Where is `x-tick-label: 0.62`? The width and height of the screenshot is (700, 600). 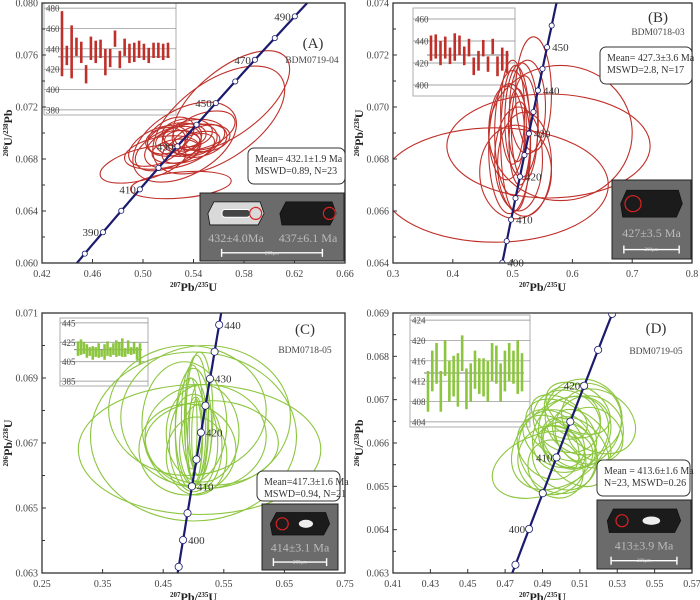 x-tick-label: 0.62 is located at coordinates (295, 274).